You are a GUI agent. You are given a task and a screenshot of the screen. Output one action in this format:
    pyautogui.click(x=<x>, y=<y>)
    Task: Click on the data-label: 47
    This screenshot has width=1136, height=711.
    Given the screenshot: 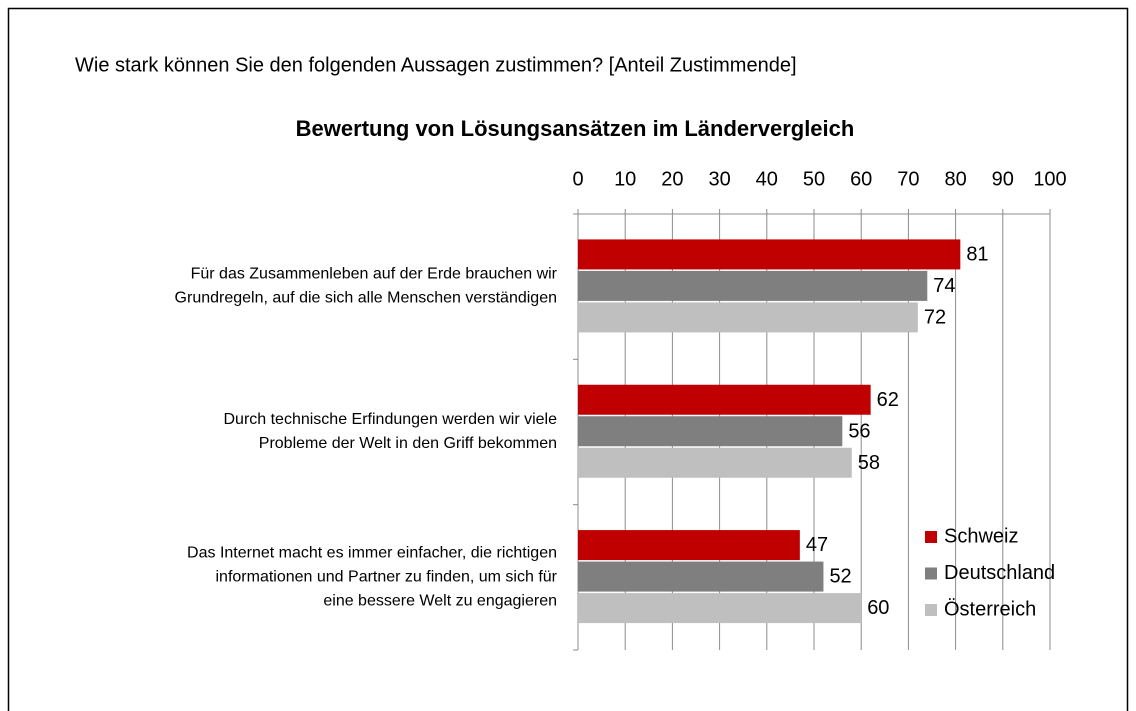 What is the action you would take?
    pyautogui.click(x=817, y=545)
    